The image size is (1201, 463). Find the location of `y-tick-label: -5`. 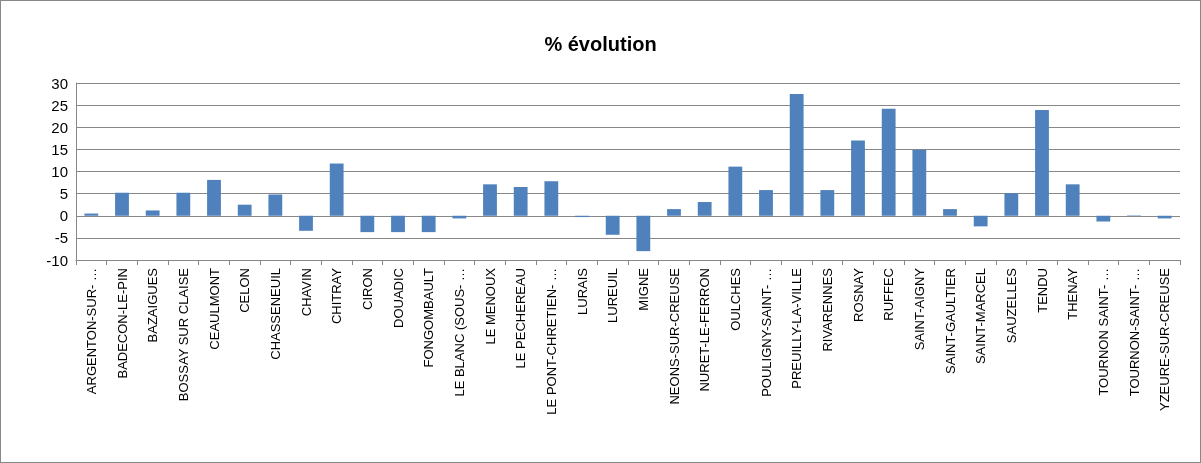

y-tick-label: -5 is located at coordinates (61, 238).